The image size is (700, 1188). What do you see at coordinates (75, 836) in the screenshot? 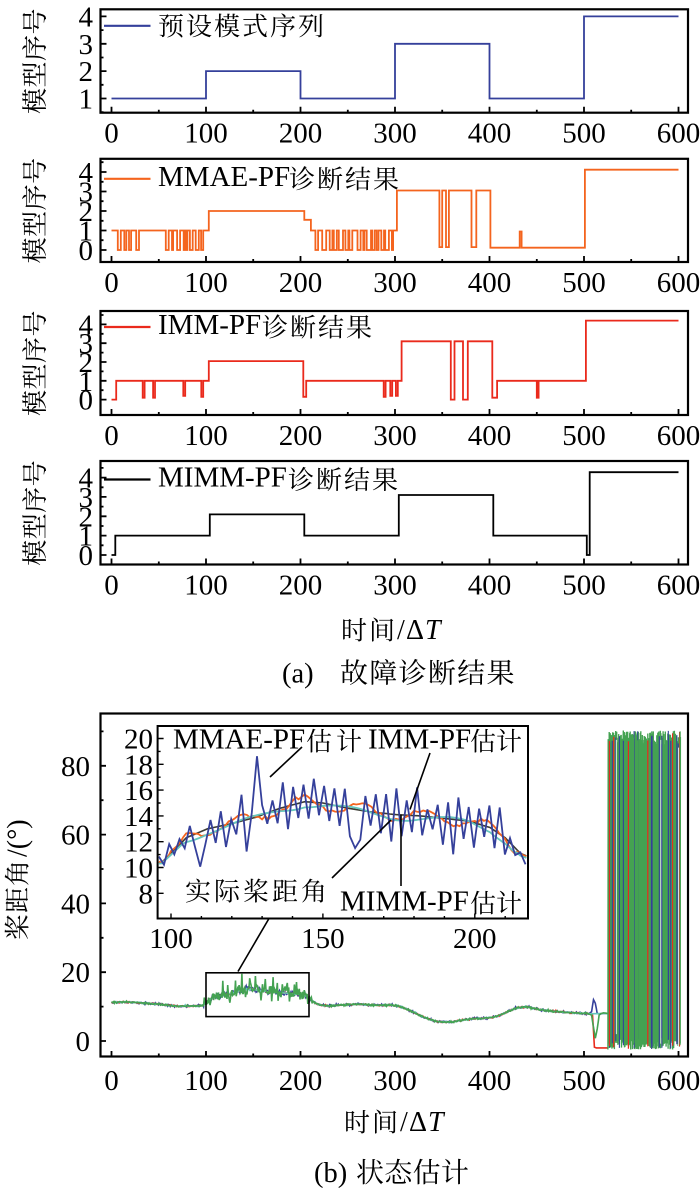
I see `svg-text: 60` at bounding box center [75, 836].